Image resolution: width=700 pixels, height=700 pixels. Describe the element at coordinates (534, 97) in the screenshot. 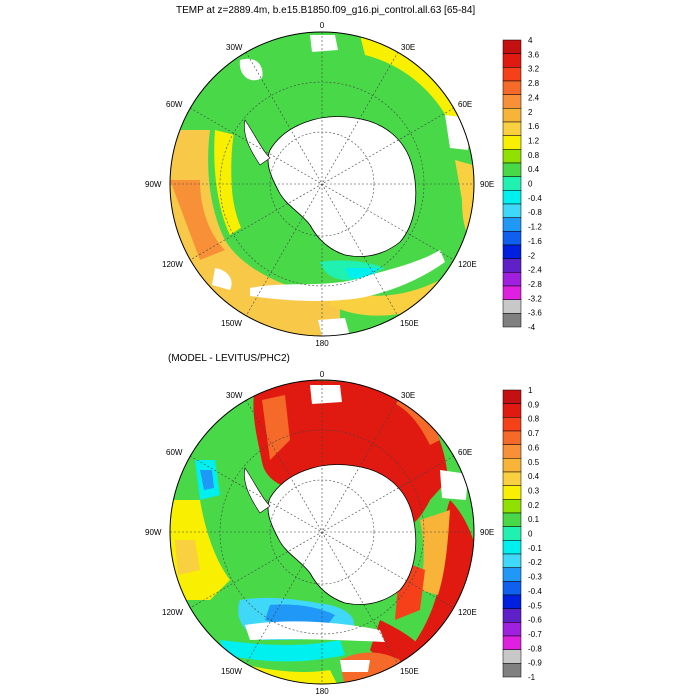

I see `colorbar-tick-label: 2.4` at that location.